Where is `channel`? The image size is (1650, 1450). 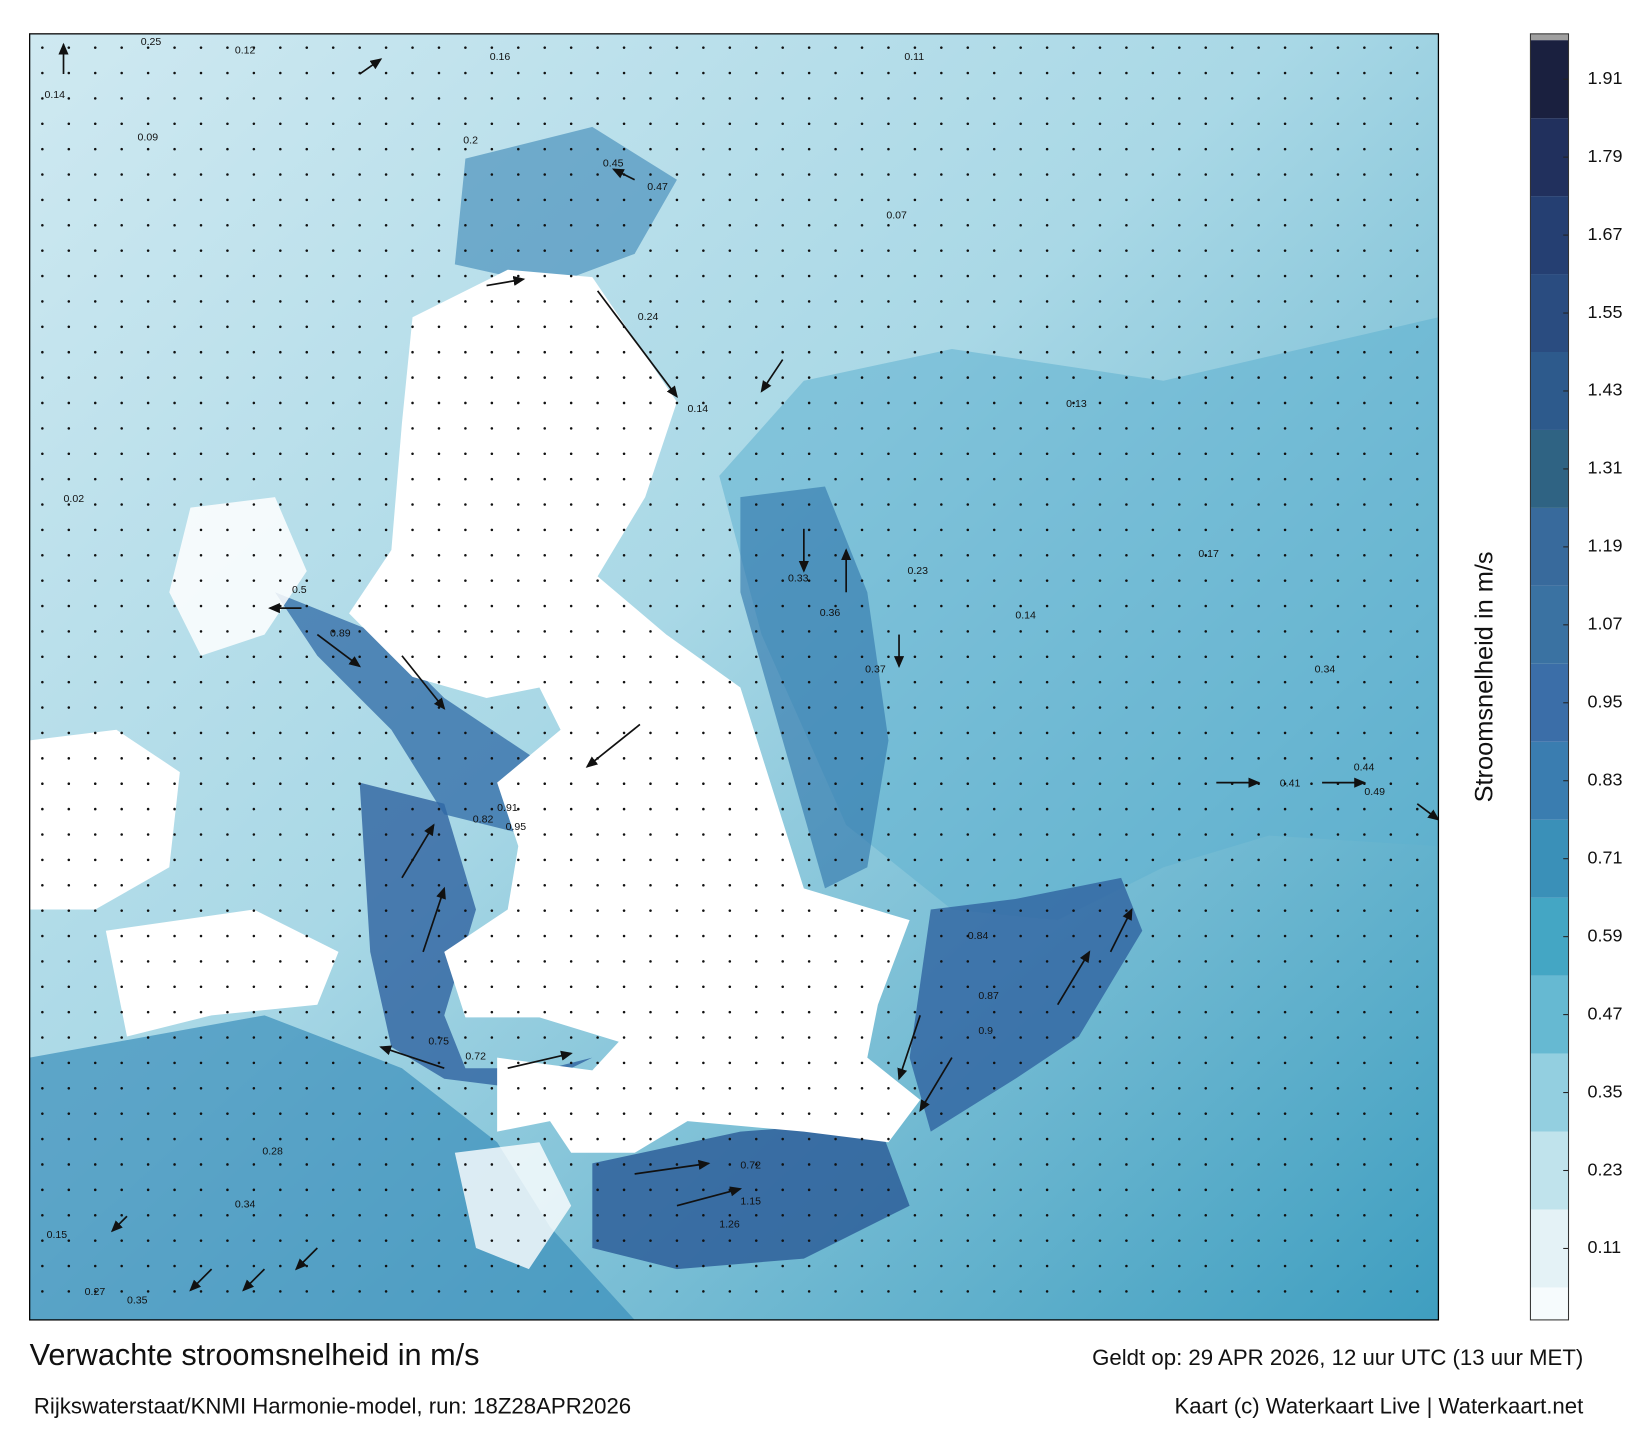 channel is located at coordinates (476, 936).